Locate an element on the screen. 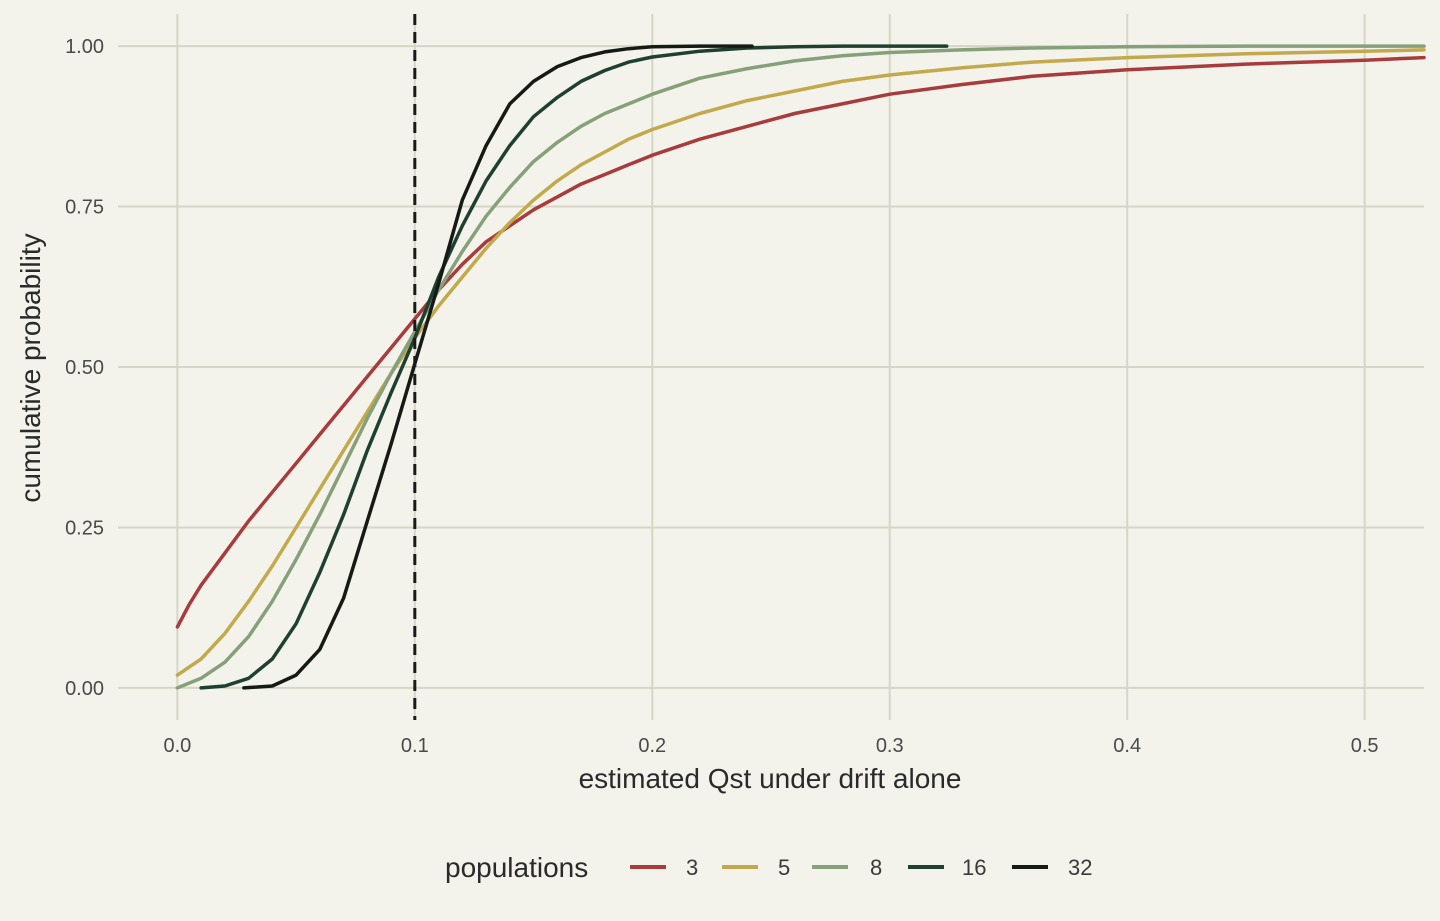  x-tick-label: 0.2 is located at coordinates (652, 746).